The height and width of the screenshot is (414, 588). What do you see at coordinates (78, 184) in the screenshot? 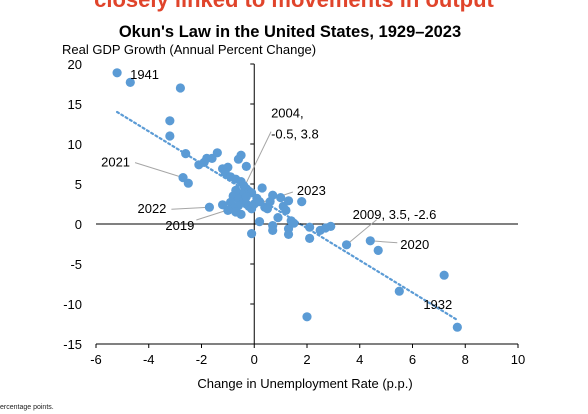
I see `y-tick-label: 5` at bounding box center [78, 184].